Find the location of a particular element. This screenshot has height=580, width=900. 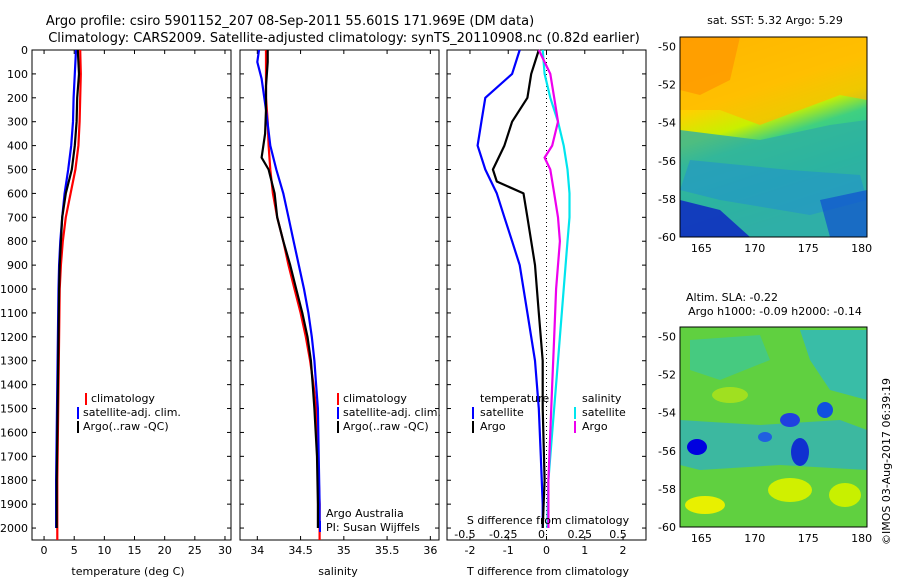

y-tick-label: 0 is located at coordinates (24, 50).